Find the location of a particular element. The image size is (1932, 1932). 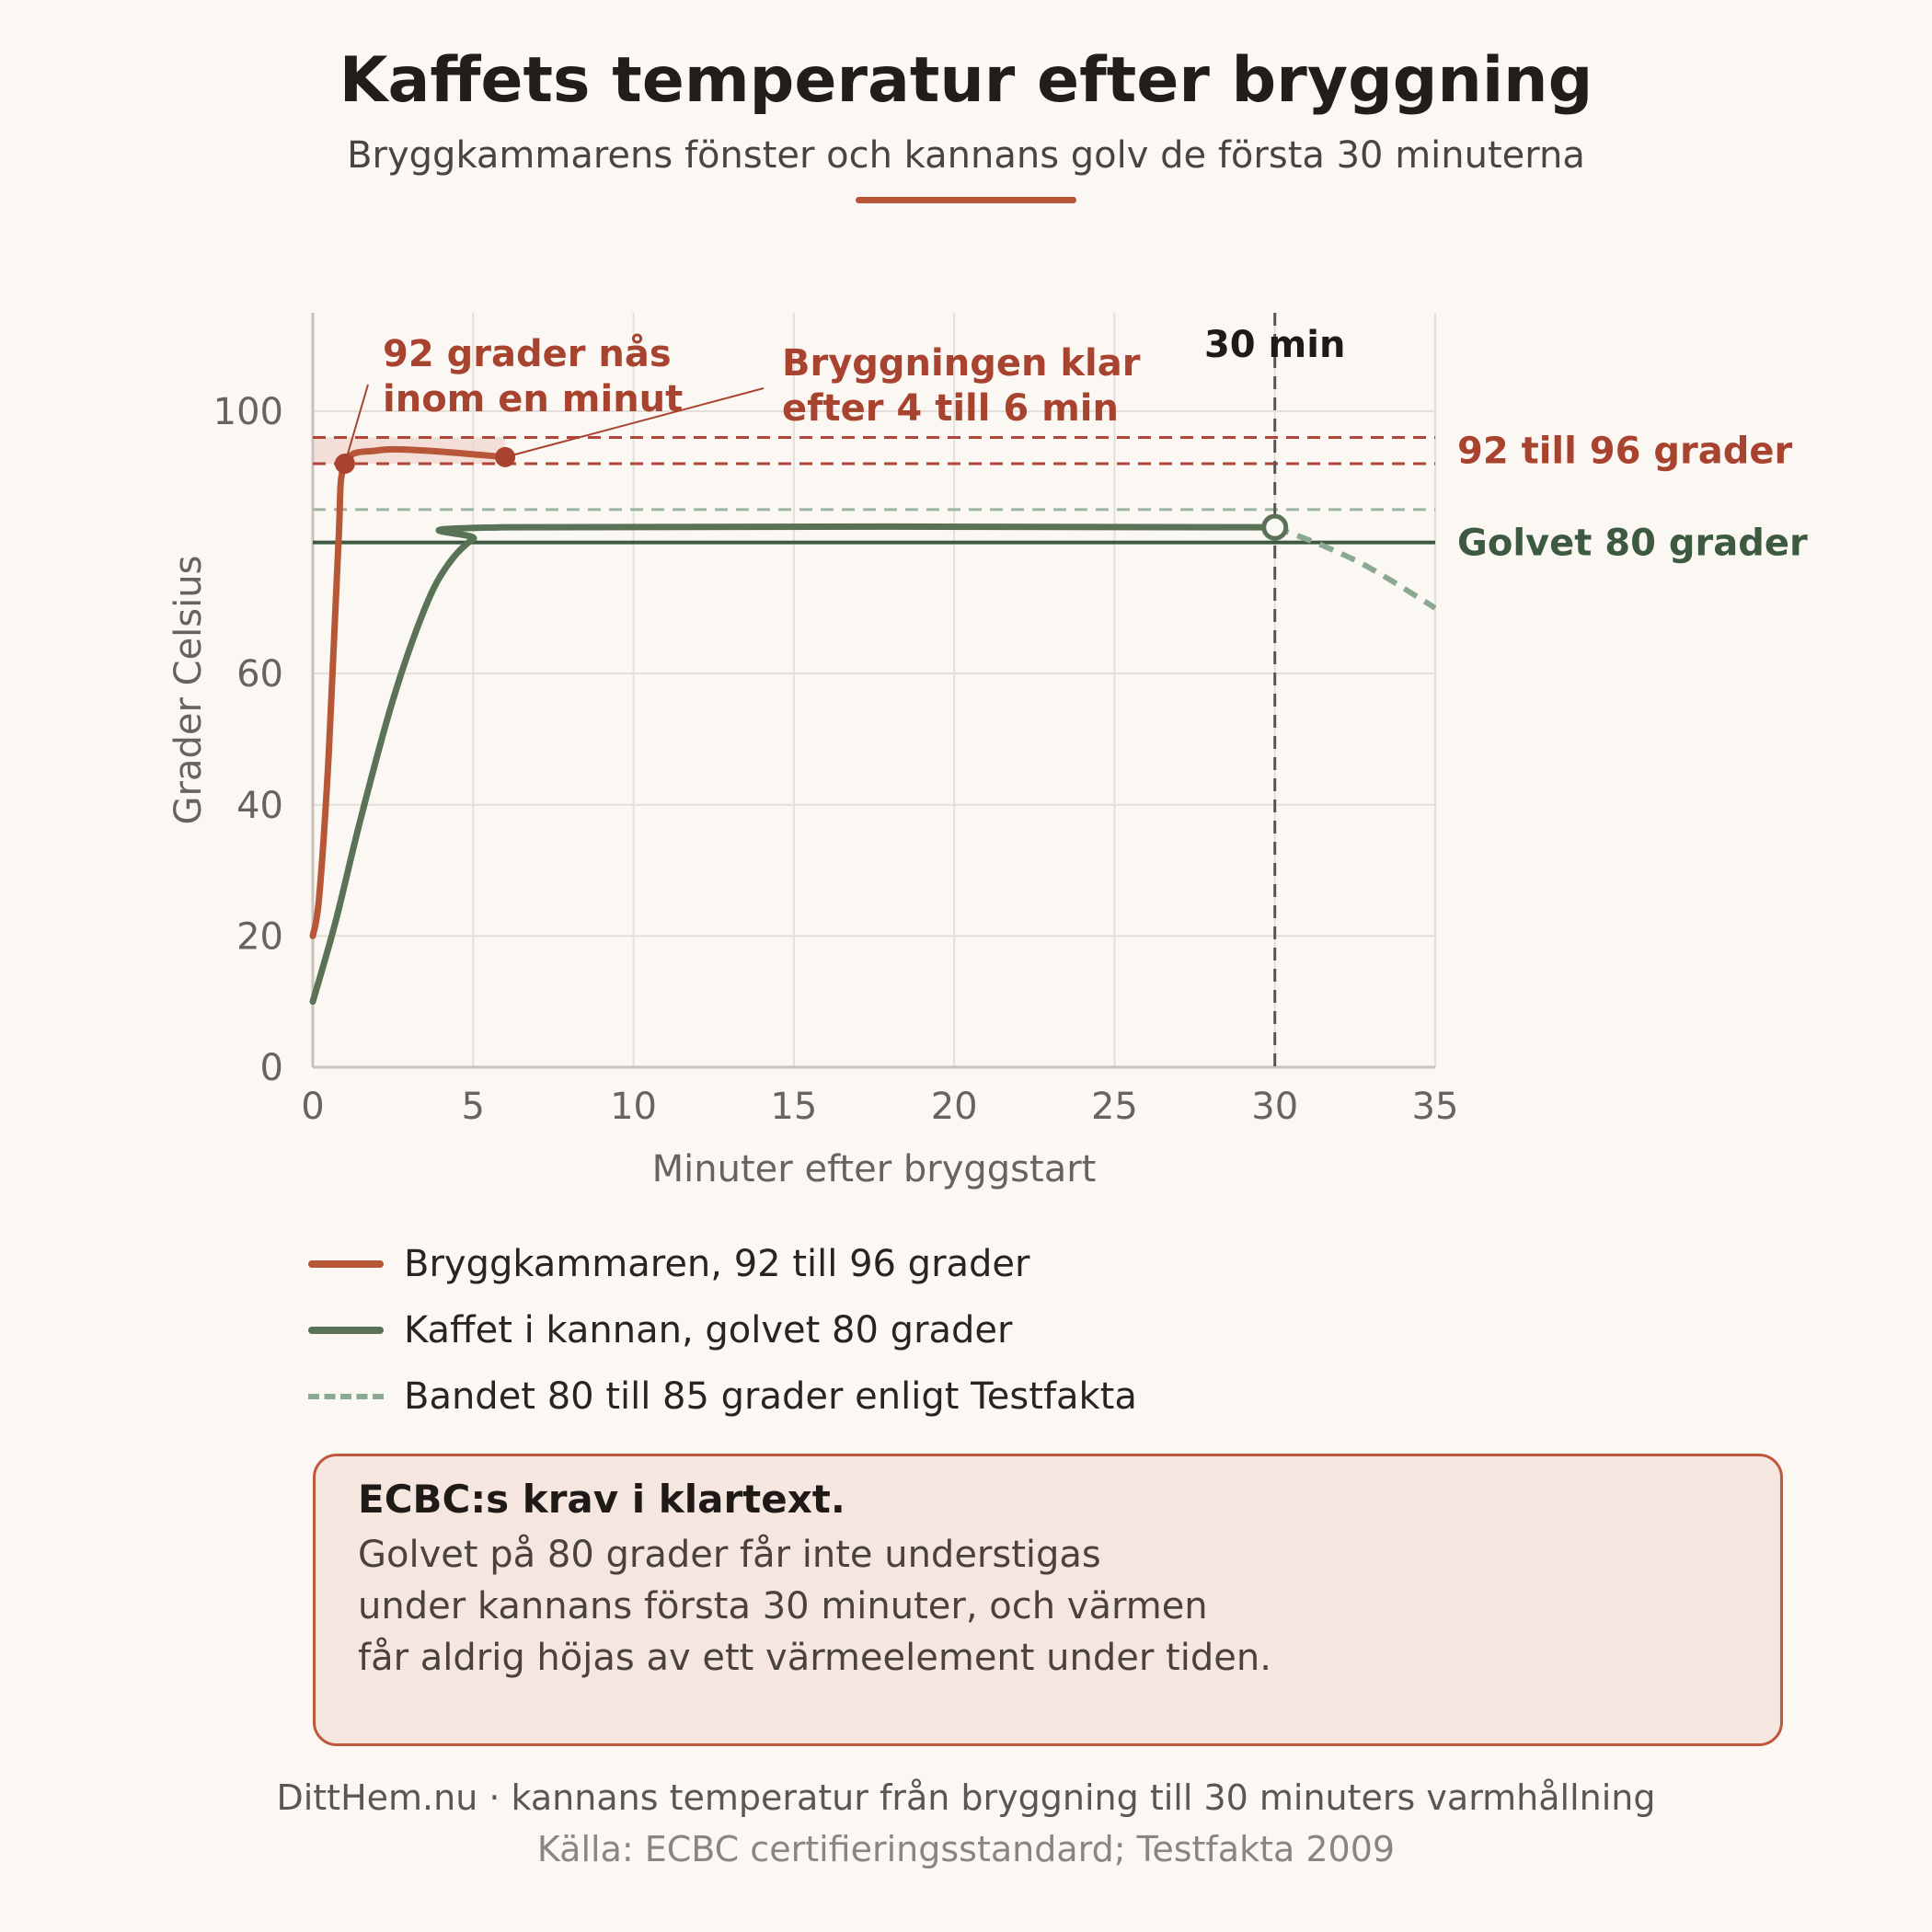

annotation-reached-line2: inom en minut is located at coordinates (533, 399).